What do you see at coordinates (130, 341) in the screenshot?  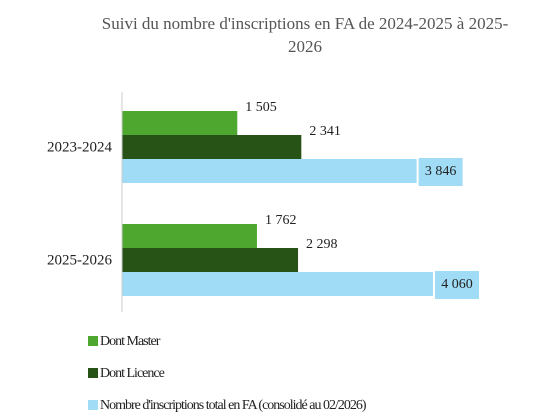 I see `legend-label: Dont Master` at bounding box center [130, 341].